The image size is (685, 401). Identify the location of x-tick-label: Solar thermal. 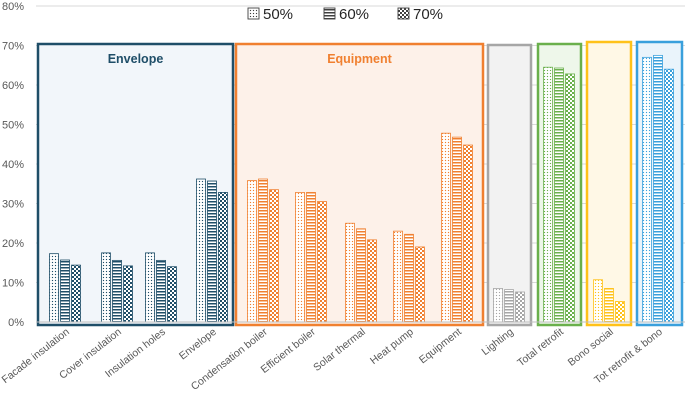
(339, 350).